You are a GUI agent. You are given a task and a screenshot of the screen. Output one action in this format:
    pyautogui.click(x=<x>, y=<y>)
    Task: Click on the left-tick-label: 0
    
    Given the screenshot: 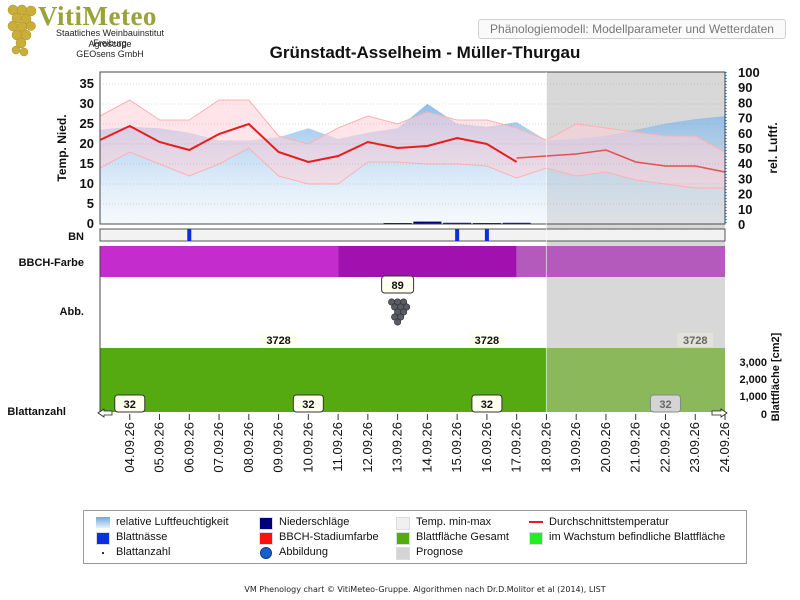 What is the action you would take?
    pyautogui.click(x=90, y=223)
    